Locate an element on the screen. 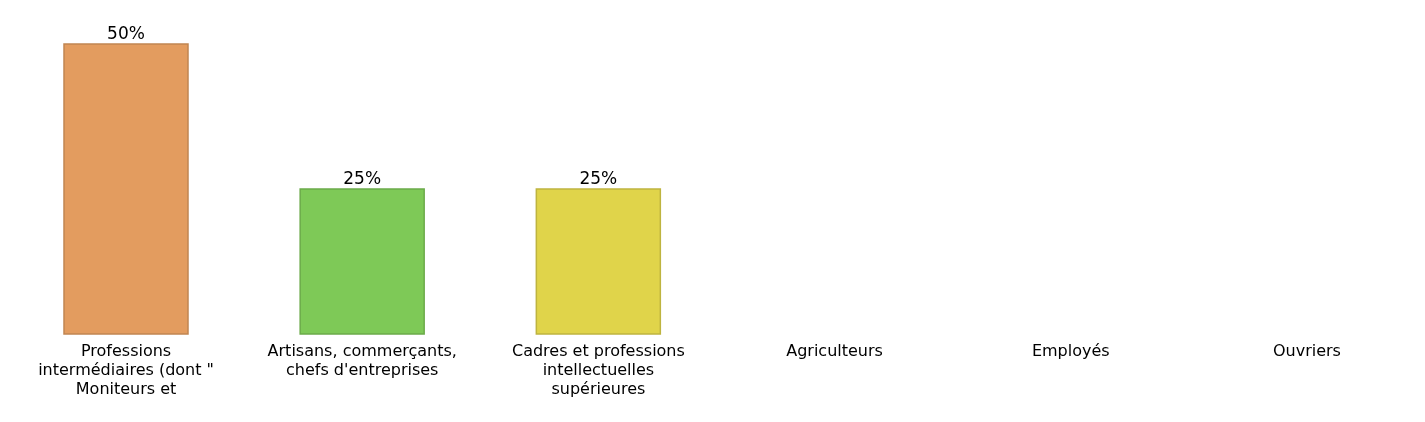  data-label: 50% is located at coordinates (126, 33).